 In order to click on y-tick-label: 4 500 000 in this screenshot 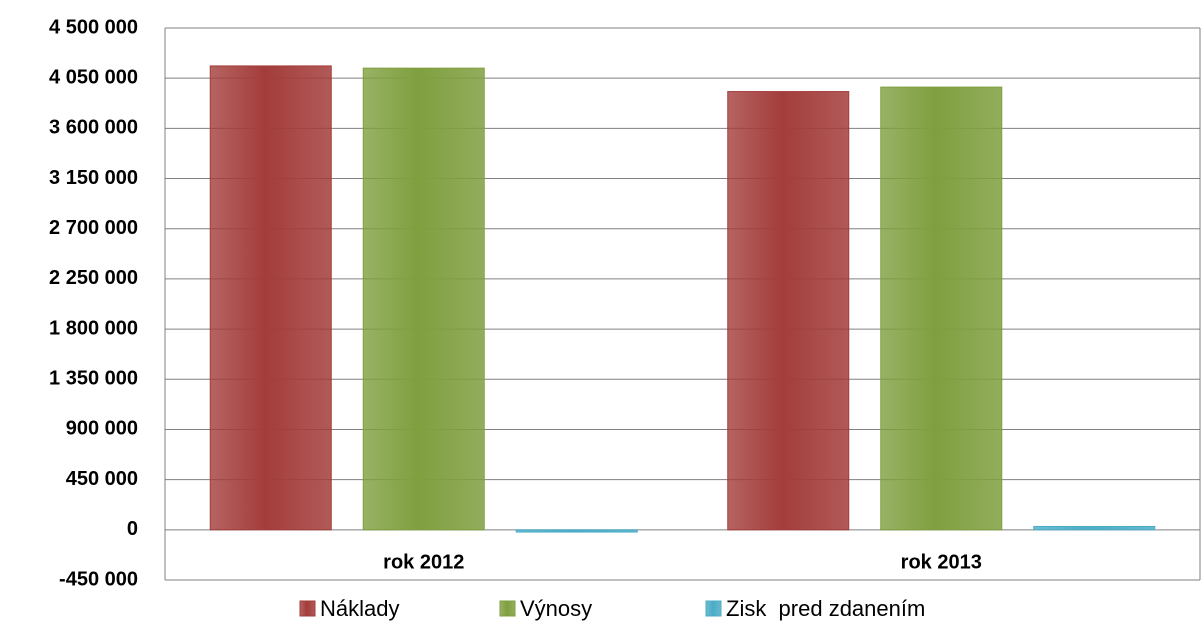, I will do `click(93, 27)`.